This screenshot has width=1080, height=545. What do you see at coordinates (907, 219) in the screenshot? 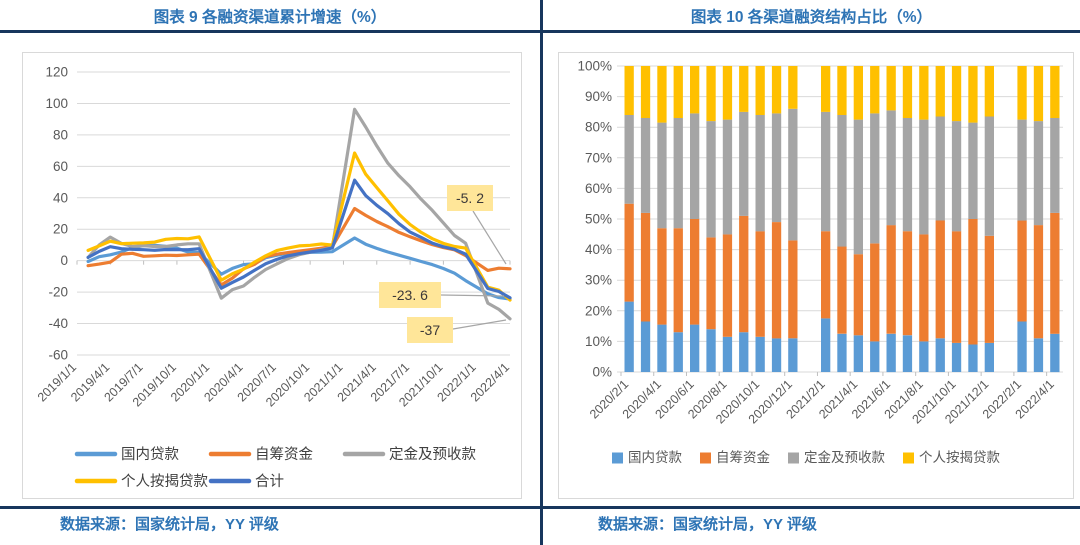
I see `bar-2021/7` at bounding box center [907, 219].